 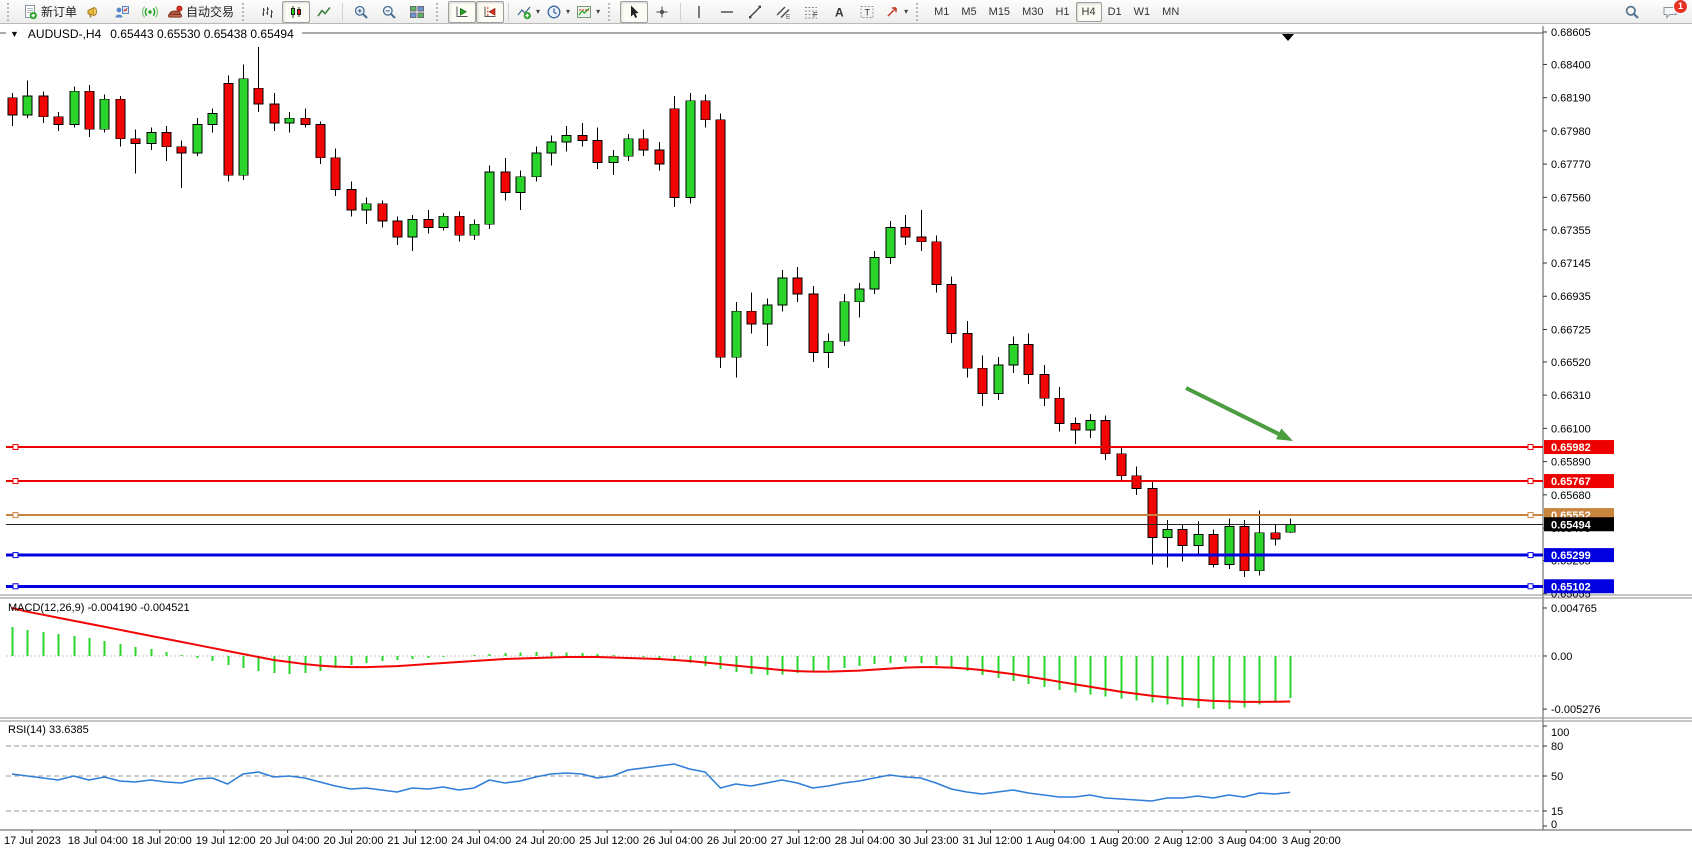 What do you see at coordinates (1680, 7) in the screenshot?
I see `notification-badge: 1` at bounding box center [1680, 7].